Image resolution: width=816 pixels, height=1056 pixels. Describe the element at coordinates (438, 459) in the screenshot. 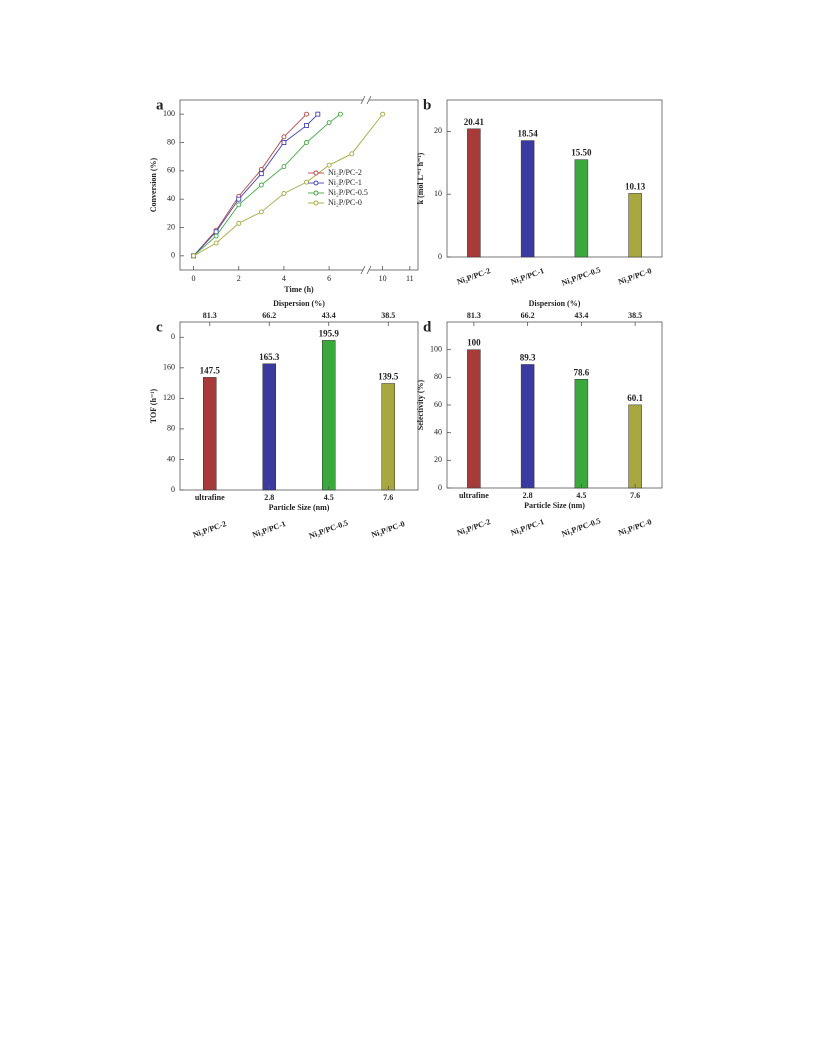

I see `y-tick-label: 20` at that location.